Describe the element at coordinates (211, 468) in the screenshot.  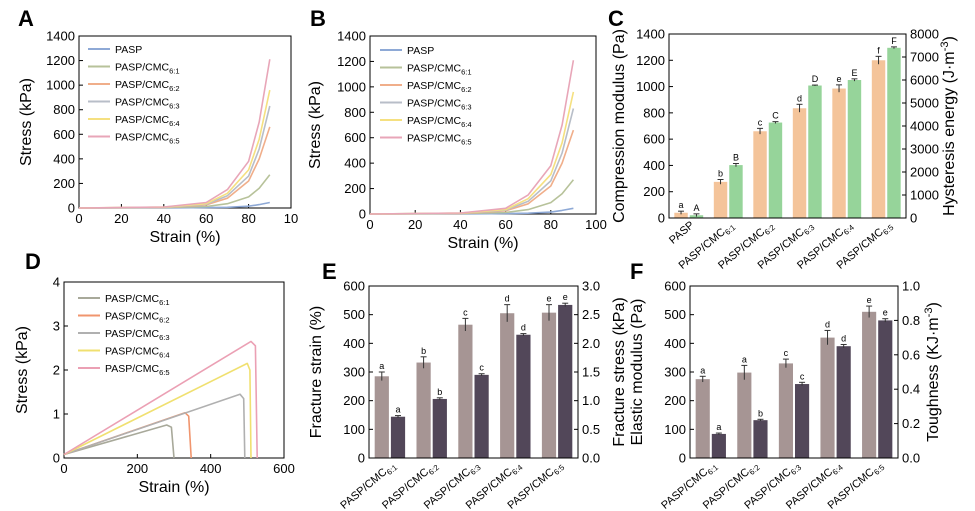
I see `x-tick-label: 400` at that location.